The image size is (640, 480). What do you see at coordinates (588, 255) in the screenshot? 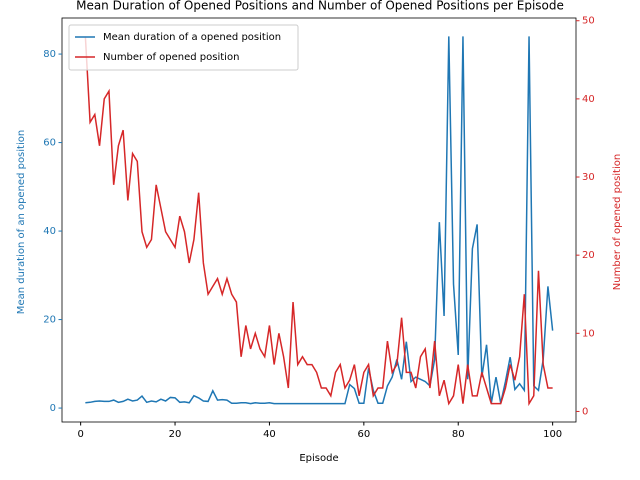
I see `y2-tick-label: 20` at bounding box center [588, 255].